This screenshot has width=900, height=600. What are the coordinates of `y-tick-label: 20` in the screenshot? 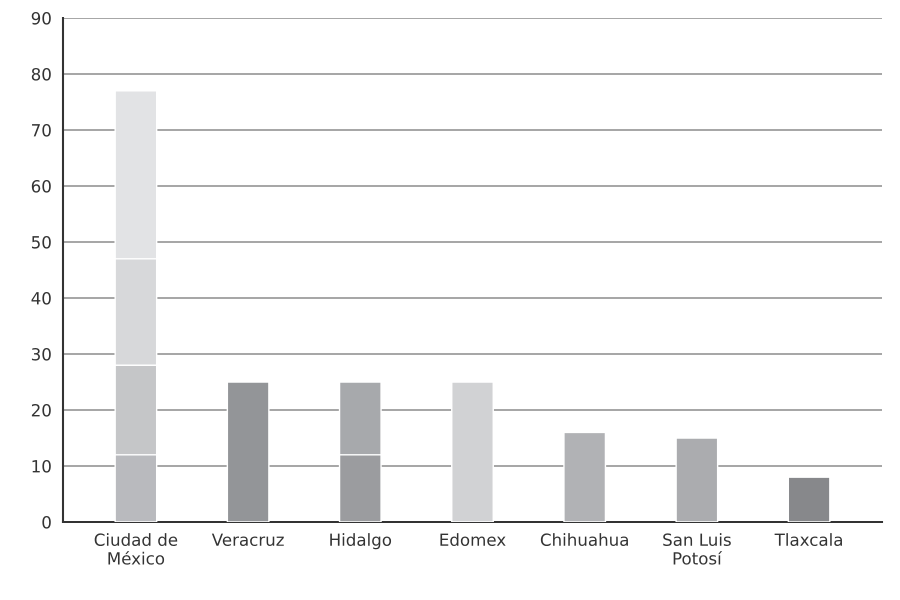 It's located at (41, 410).